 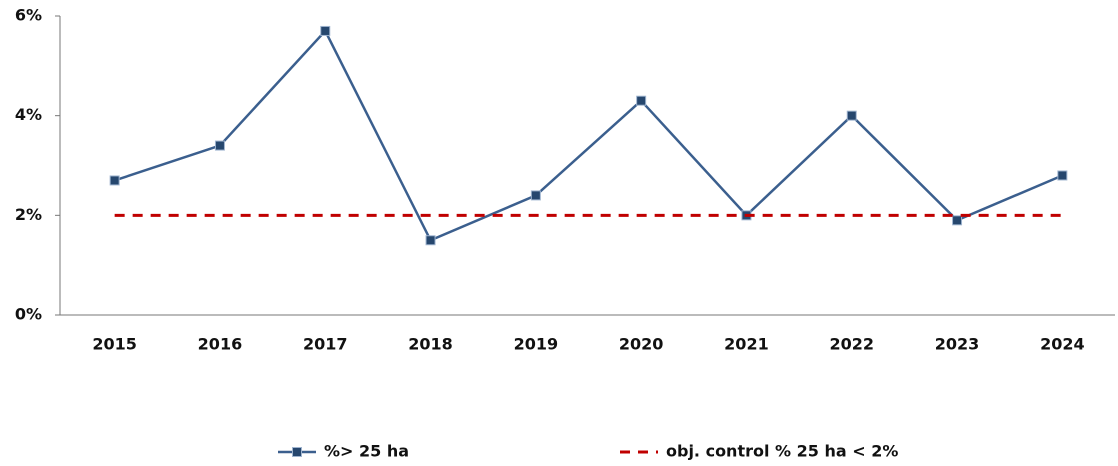 What do you see at coordinates (28, 15) in the screenshot?
I see `y-tick-label: 6%` at bounding box center [28, 15].